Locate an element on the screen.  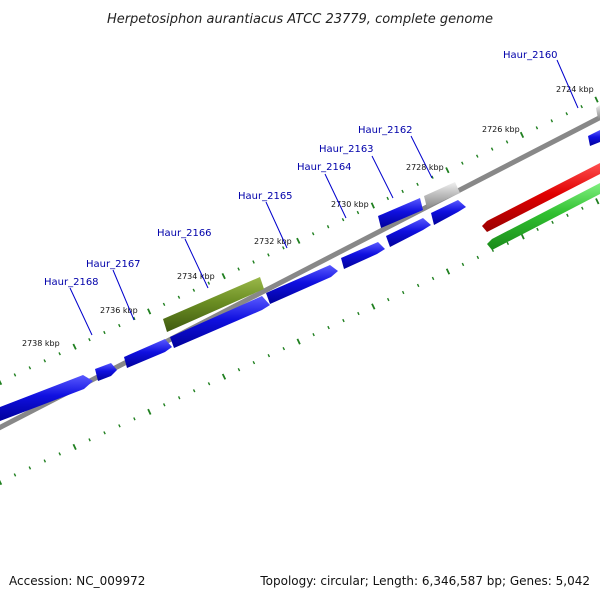
accession-text: Accession: NC_009972 is located at coordinates (77, 581).